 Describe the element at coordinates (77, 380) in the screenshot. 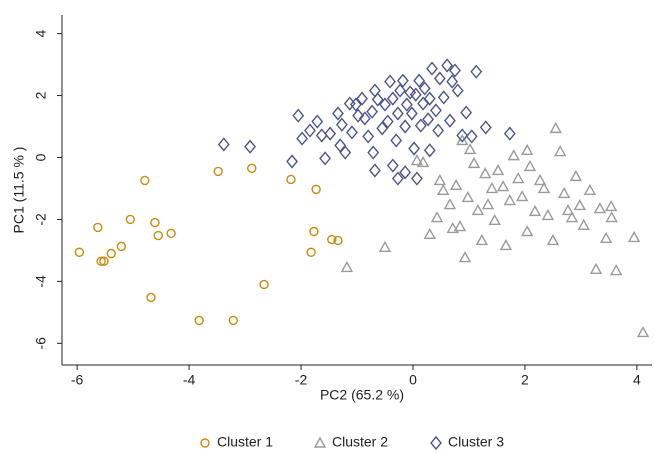

I see `x-tick-label: -6` at that location.